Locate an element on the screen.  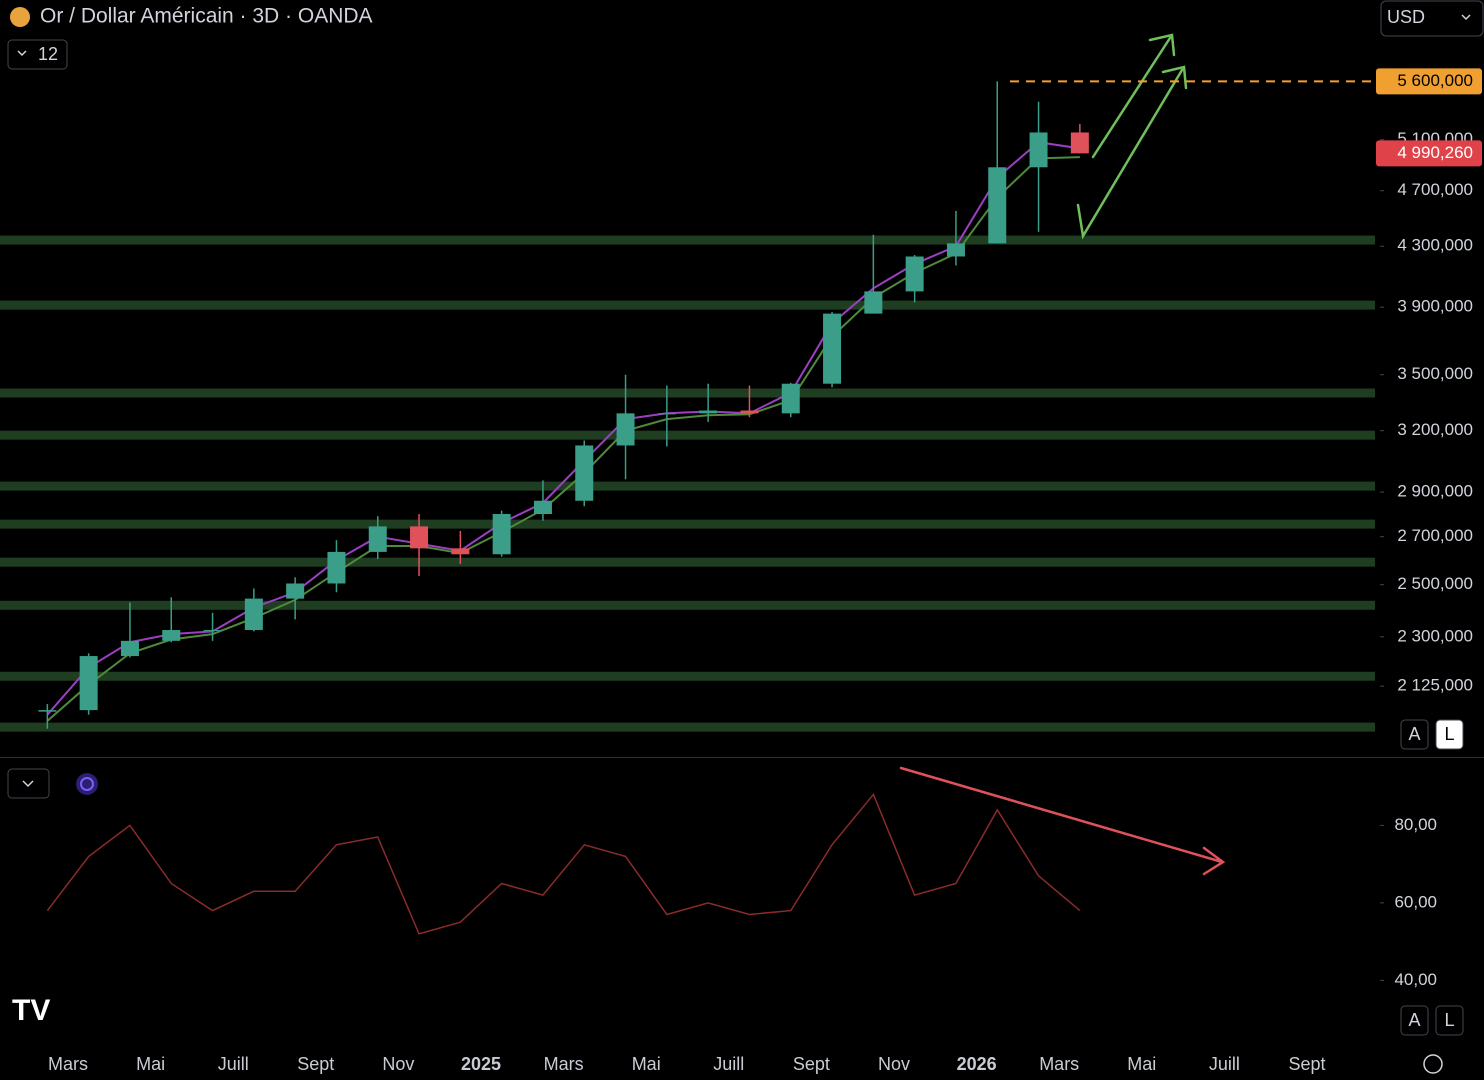
interval-badge: 12 is located at coordinates (48, 54).